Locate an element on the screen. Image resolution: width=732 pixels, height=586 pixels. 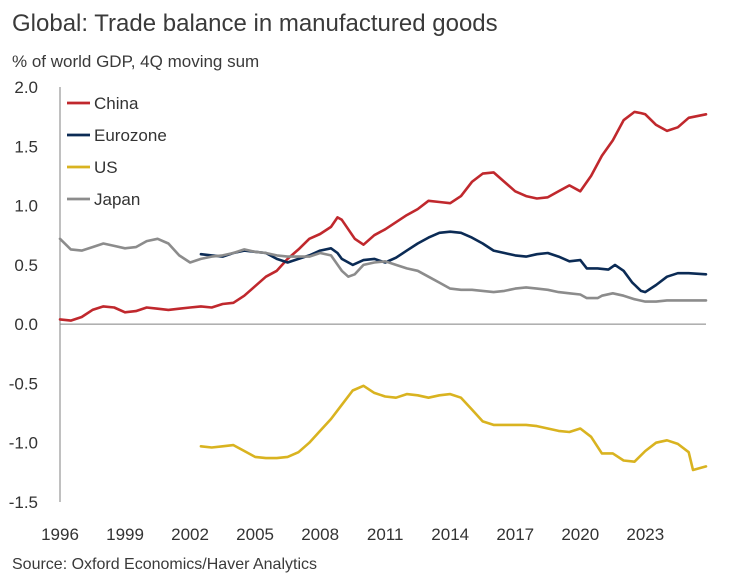
x-tick-label: 2002 is located at coordinates (190, 534).